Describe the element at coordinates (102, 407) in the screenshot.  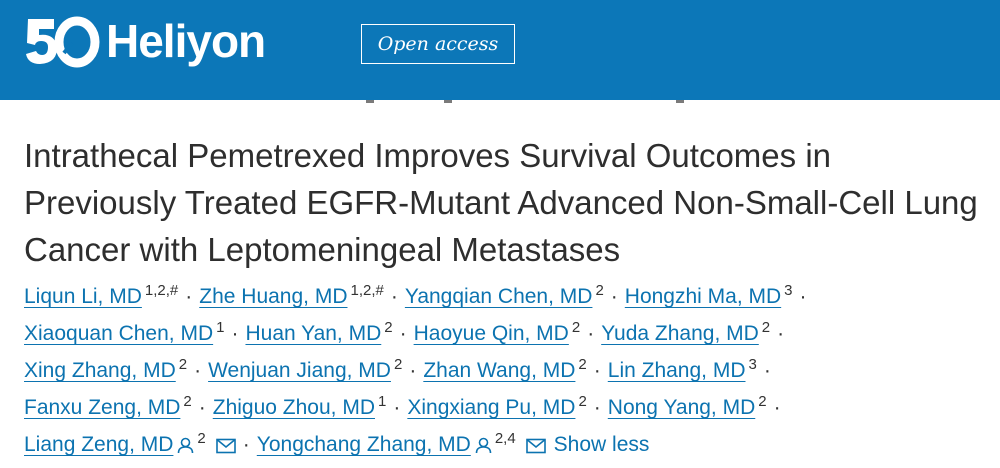
I see `author-name-link: Fanxu Zeng, MD` at that location.